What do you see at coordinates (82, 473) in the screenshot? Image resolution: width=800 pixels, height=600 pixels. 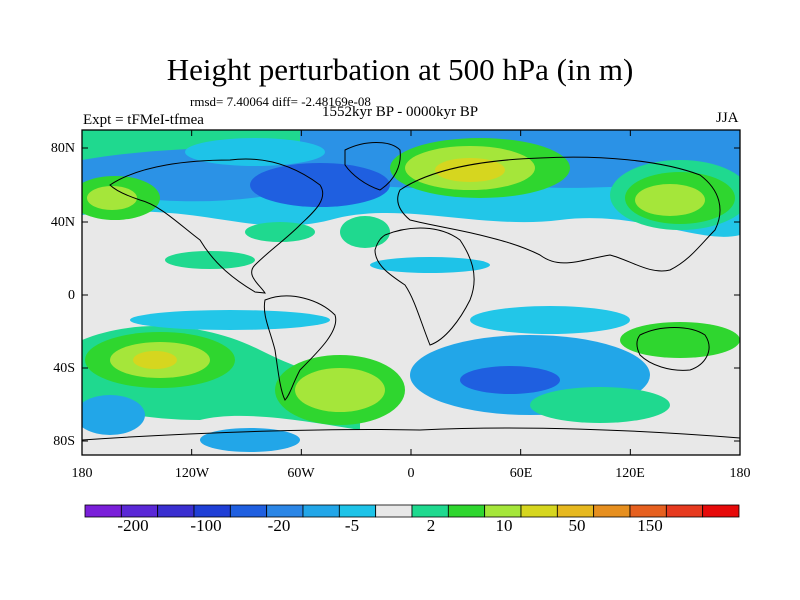 I see `lon-tick-180w: 180` at bounding box center [82, 473].